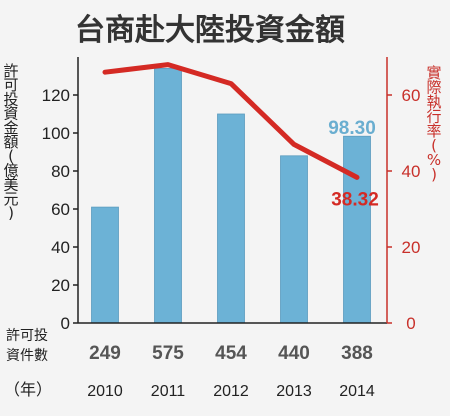 This screenshot has height=416, width=450. What do you see at coordinates (60, 171) in the screenshot?
I see `left-tick-label-80: 80` at bounding box center [60, 171].